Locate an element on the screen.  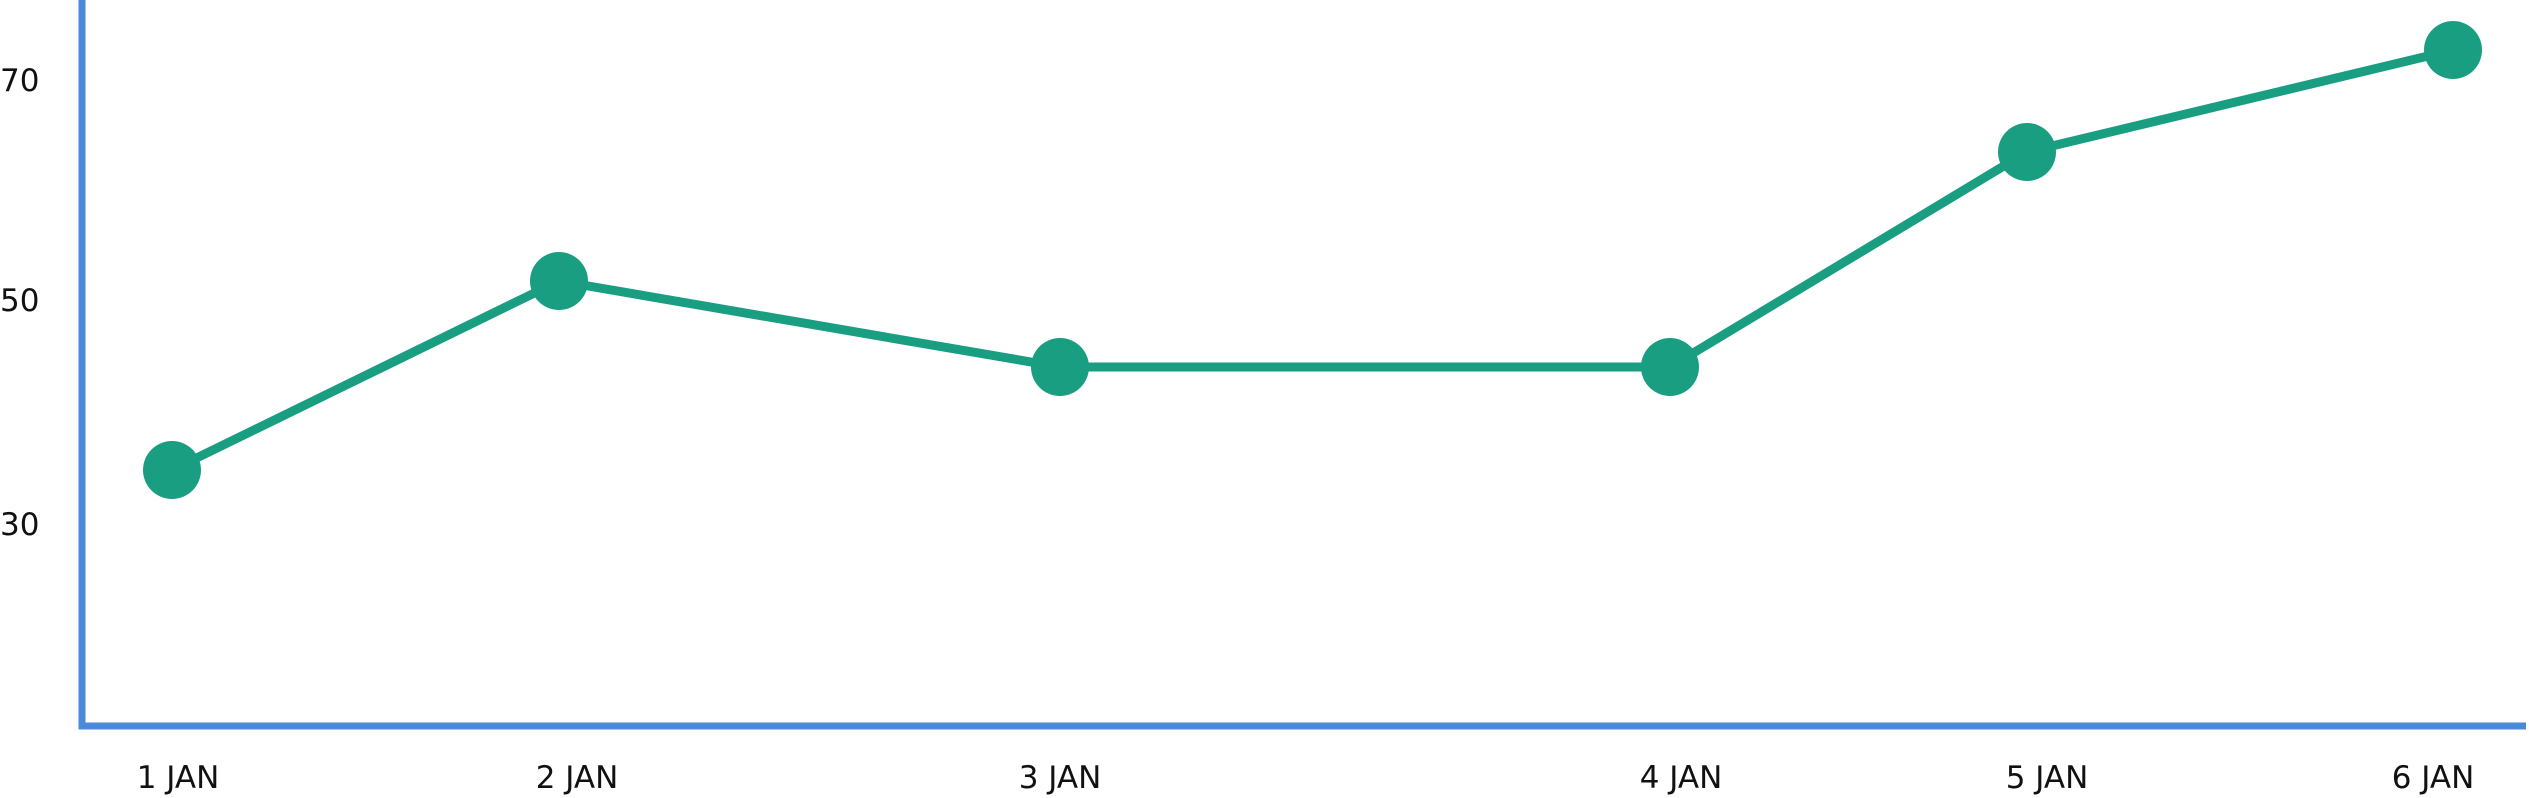
x-tick-label: 4 JAN is located at coordinates (1681, 778).